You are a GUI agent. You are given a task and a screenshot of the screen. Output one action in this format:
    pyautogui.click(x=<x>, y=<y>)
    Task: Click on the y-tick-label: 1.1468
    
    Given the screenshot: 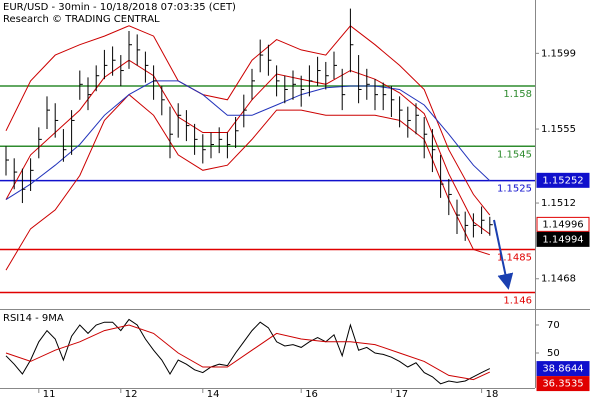 What is the action you would take?
    pyautogui.click(x=558, y=279)
    